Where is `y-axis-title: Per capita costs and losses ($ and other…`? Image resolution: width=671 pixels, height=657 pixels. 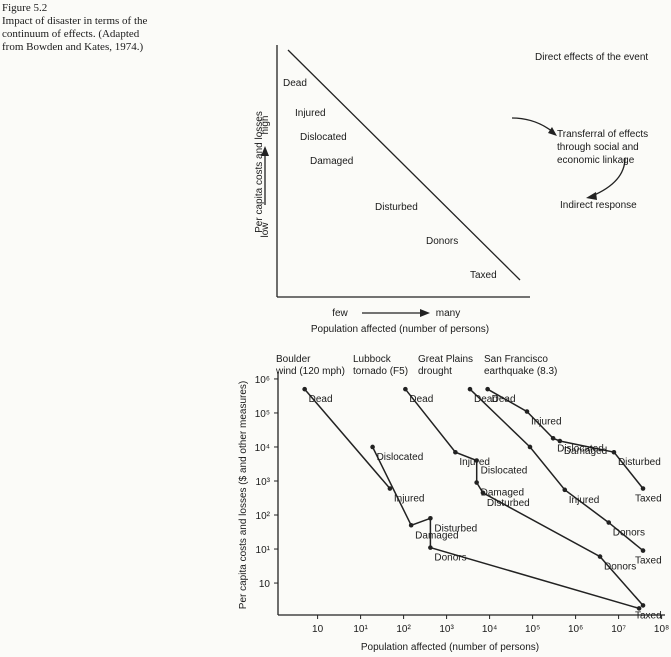 y-axis-title: Per capita costs and losses ($ and other… is located at coordinates (243, 495).